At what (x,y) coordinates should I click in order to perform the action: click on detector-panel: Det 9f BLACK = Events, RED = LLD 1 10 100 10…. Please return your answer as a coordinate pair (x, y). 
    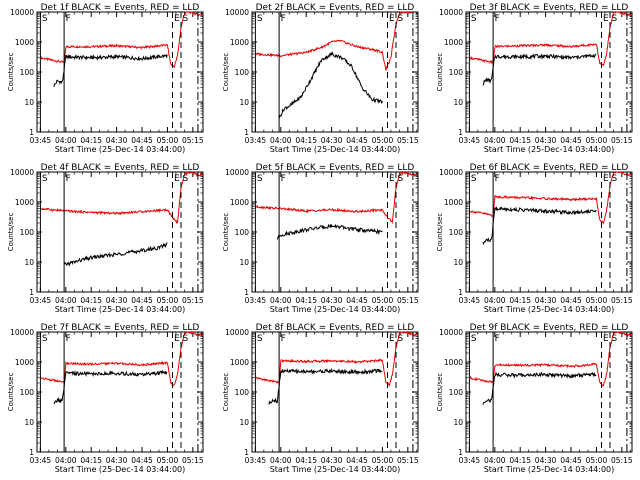
    Looking at the image, I should click on (534, 398).